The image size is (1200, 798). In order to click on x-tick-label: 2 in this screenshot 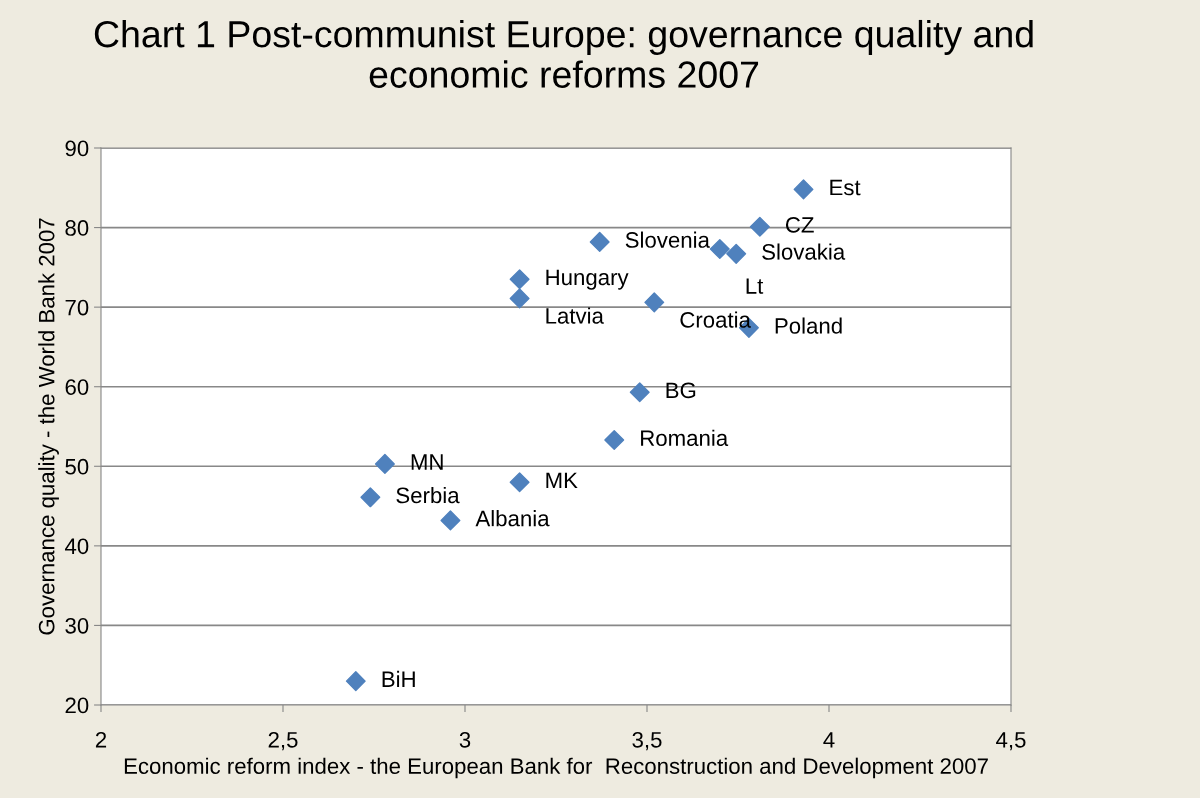, I will do `click(101, 739)`.